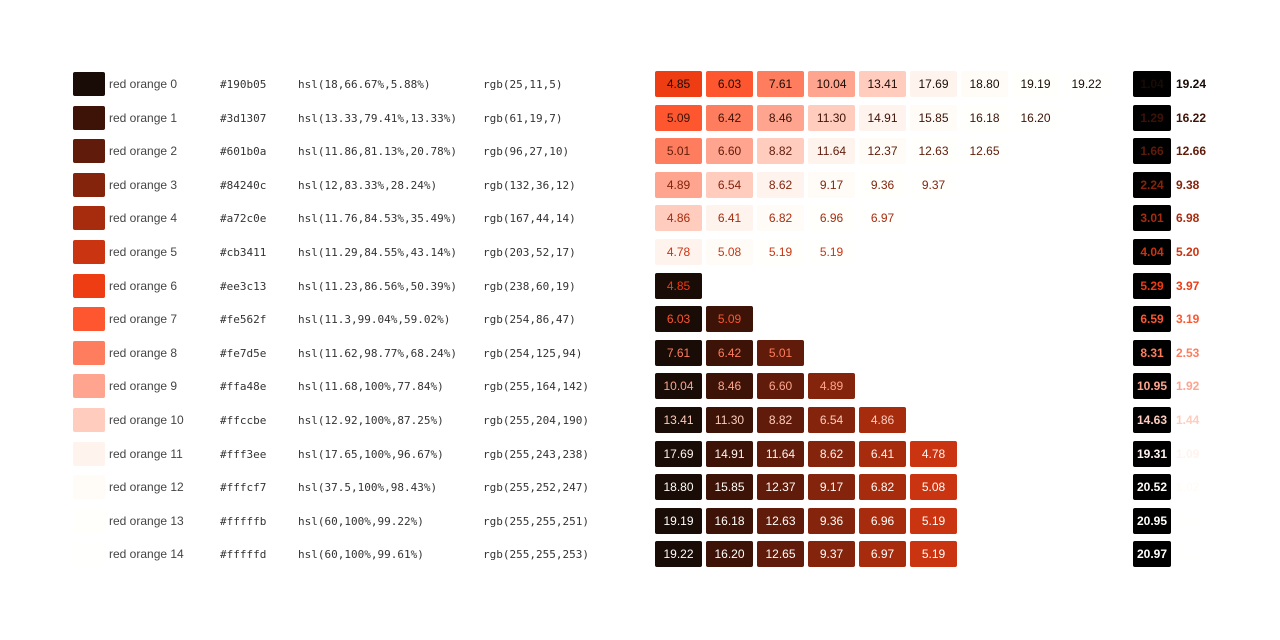 This screenshot has height=640, width=1280. Describe the element at coordinates (1191, 84) in the screenshot. I see `contrast-white-value: 19.24` at that location.